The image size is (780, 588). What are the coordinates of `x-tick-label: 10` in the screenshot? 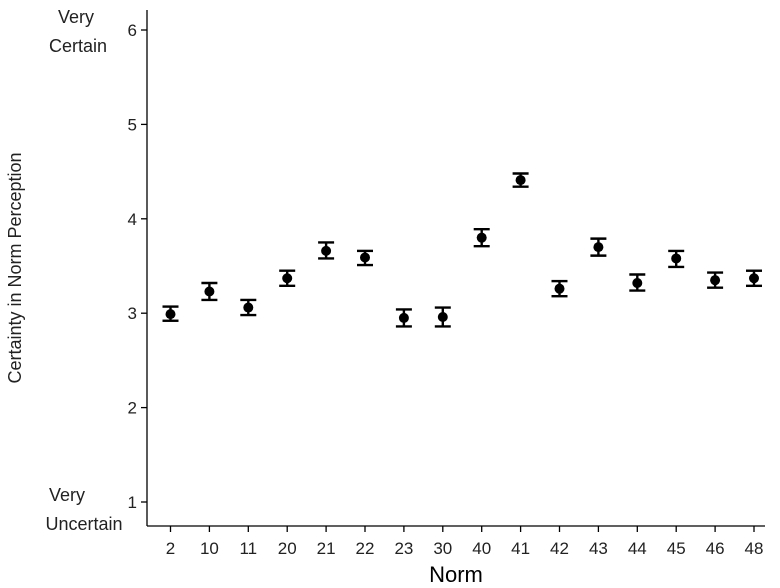 It's located at (209, 548).